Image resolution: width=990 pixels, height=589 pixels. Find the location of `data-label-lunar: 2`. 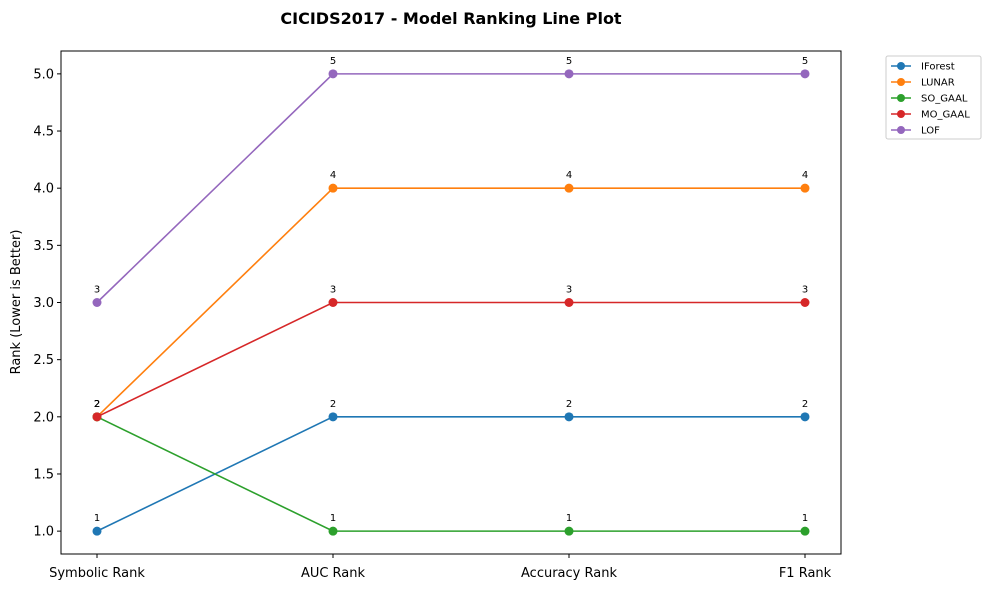

data-label-lunar: 2 is located at coordinates (97, 404).